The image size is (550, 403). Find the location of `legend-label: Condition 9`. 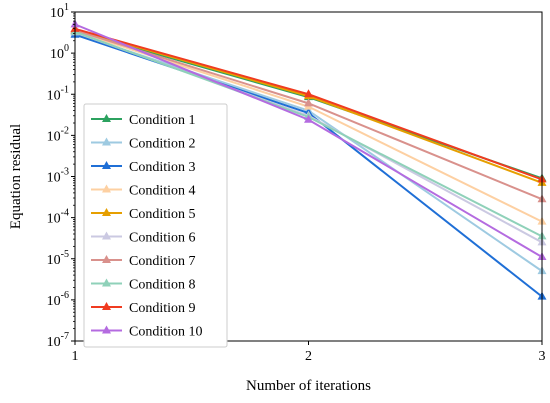

legend-label: Condition 9 is located at coordinates (162, 308).